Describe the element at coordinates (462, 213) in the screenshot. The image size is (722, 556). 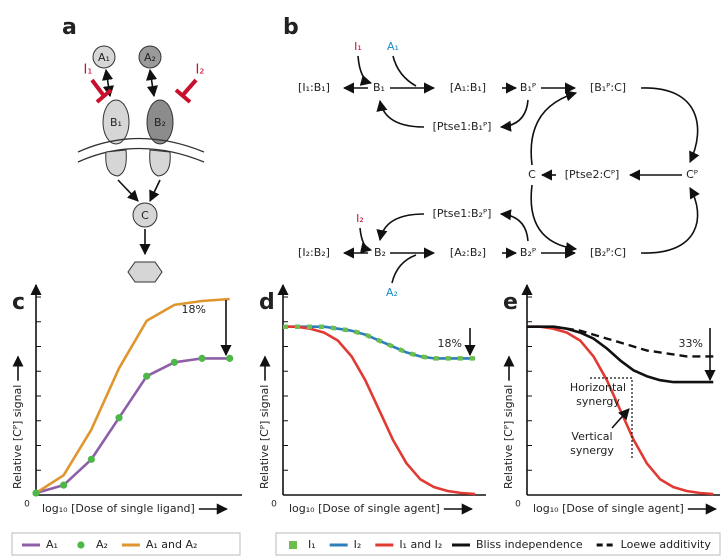
I see `node-label: [Ptse1:B₂ᴾ]` at that location.